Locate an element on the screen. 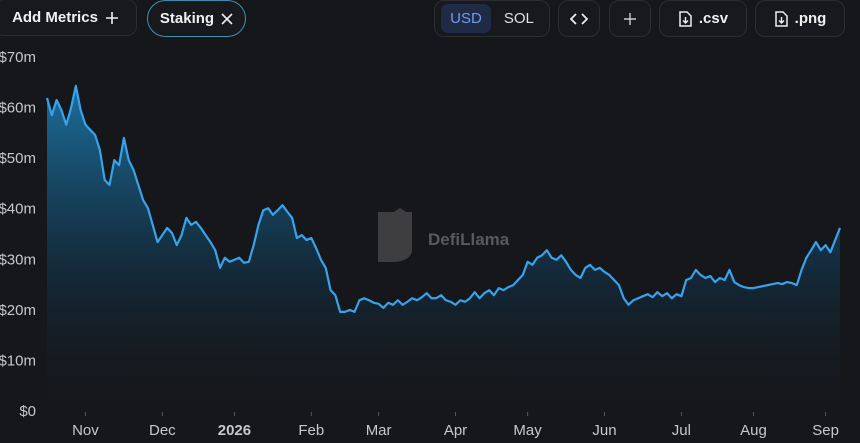  y-tick-label: $20m is located at coordinates (18, 310).